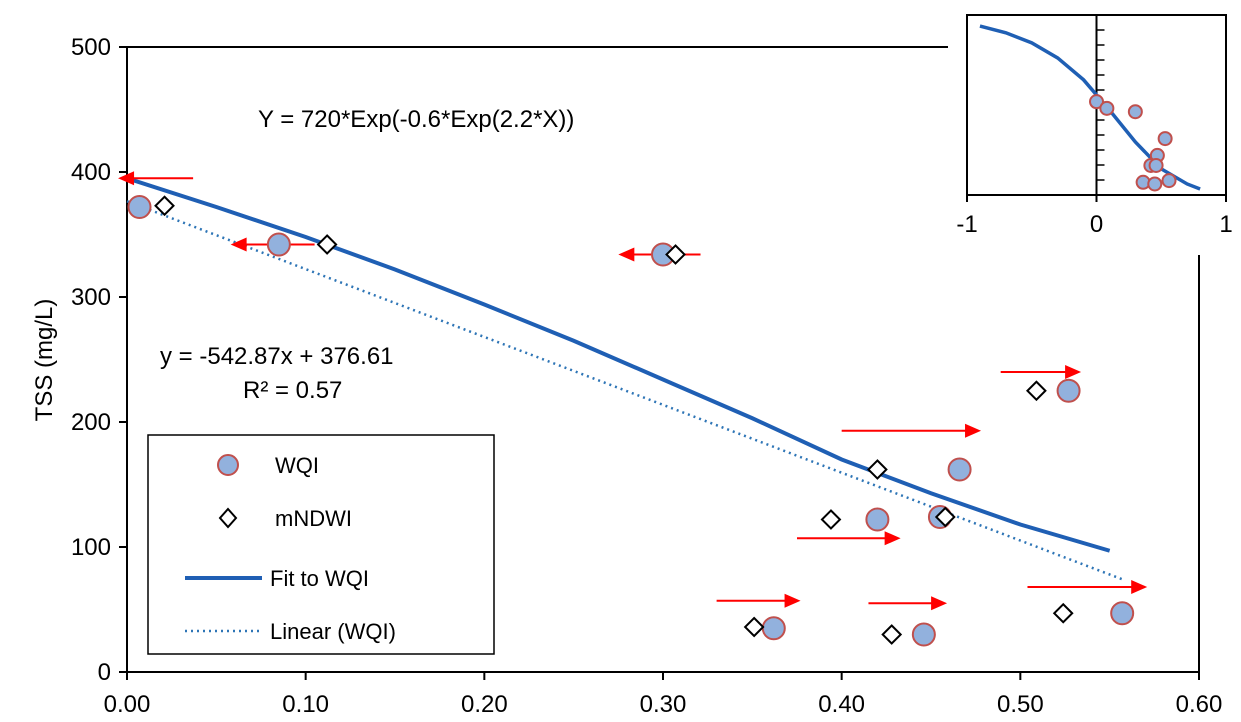  I want to click on y-axis-title: TSS (mg/L), so click(44, 360).